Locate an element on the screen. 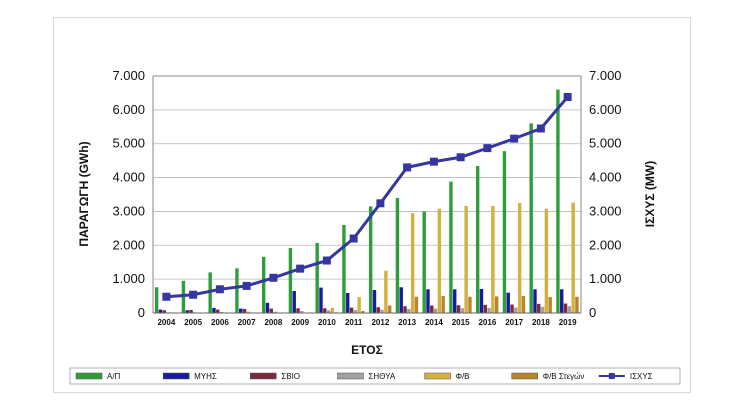  x-tick-label: 2010 is located at coordinates (327, 322).